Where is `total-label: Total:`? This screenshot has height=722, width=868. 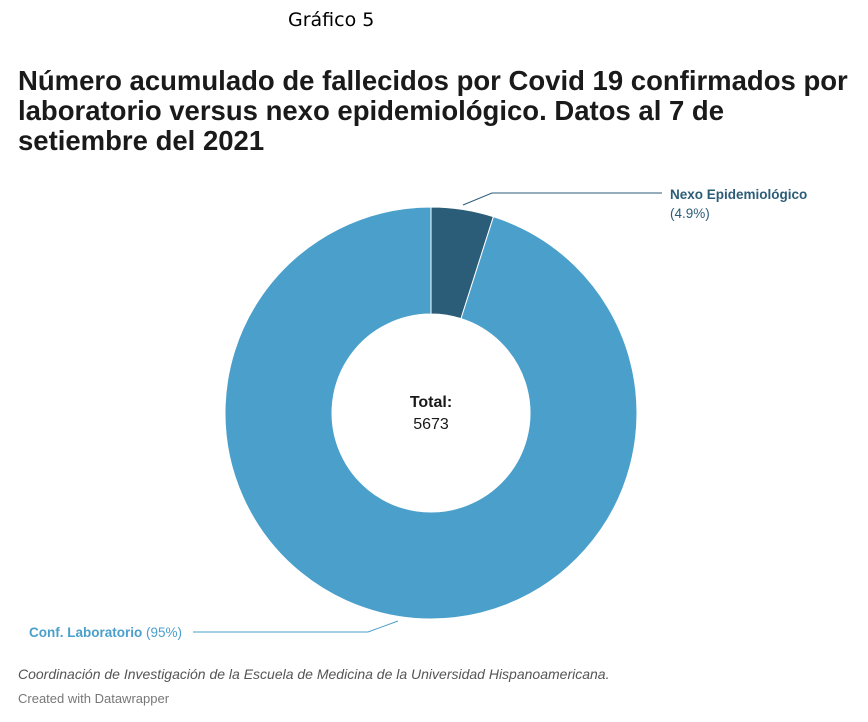 total-label: Total: is located at coordinates (431, 402).